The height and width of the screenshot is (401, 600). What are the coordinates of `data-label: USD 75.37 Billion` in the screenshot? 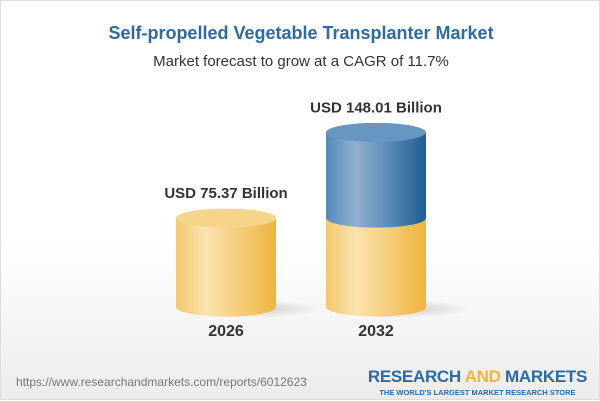 It's located at (225, 193).